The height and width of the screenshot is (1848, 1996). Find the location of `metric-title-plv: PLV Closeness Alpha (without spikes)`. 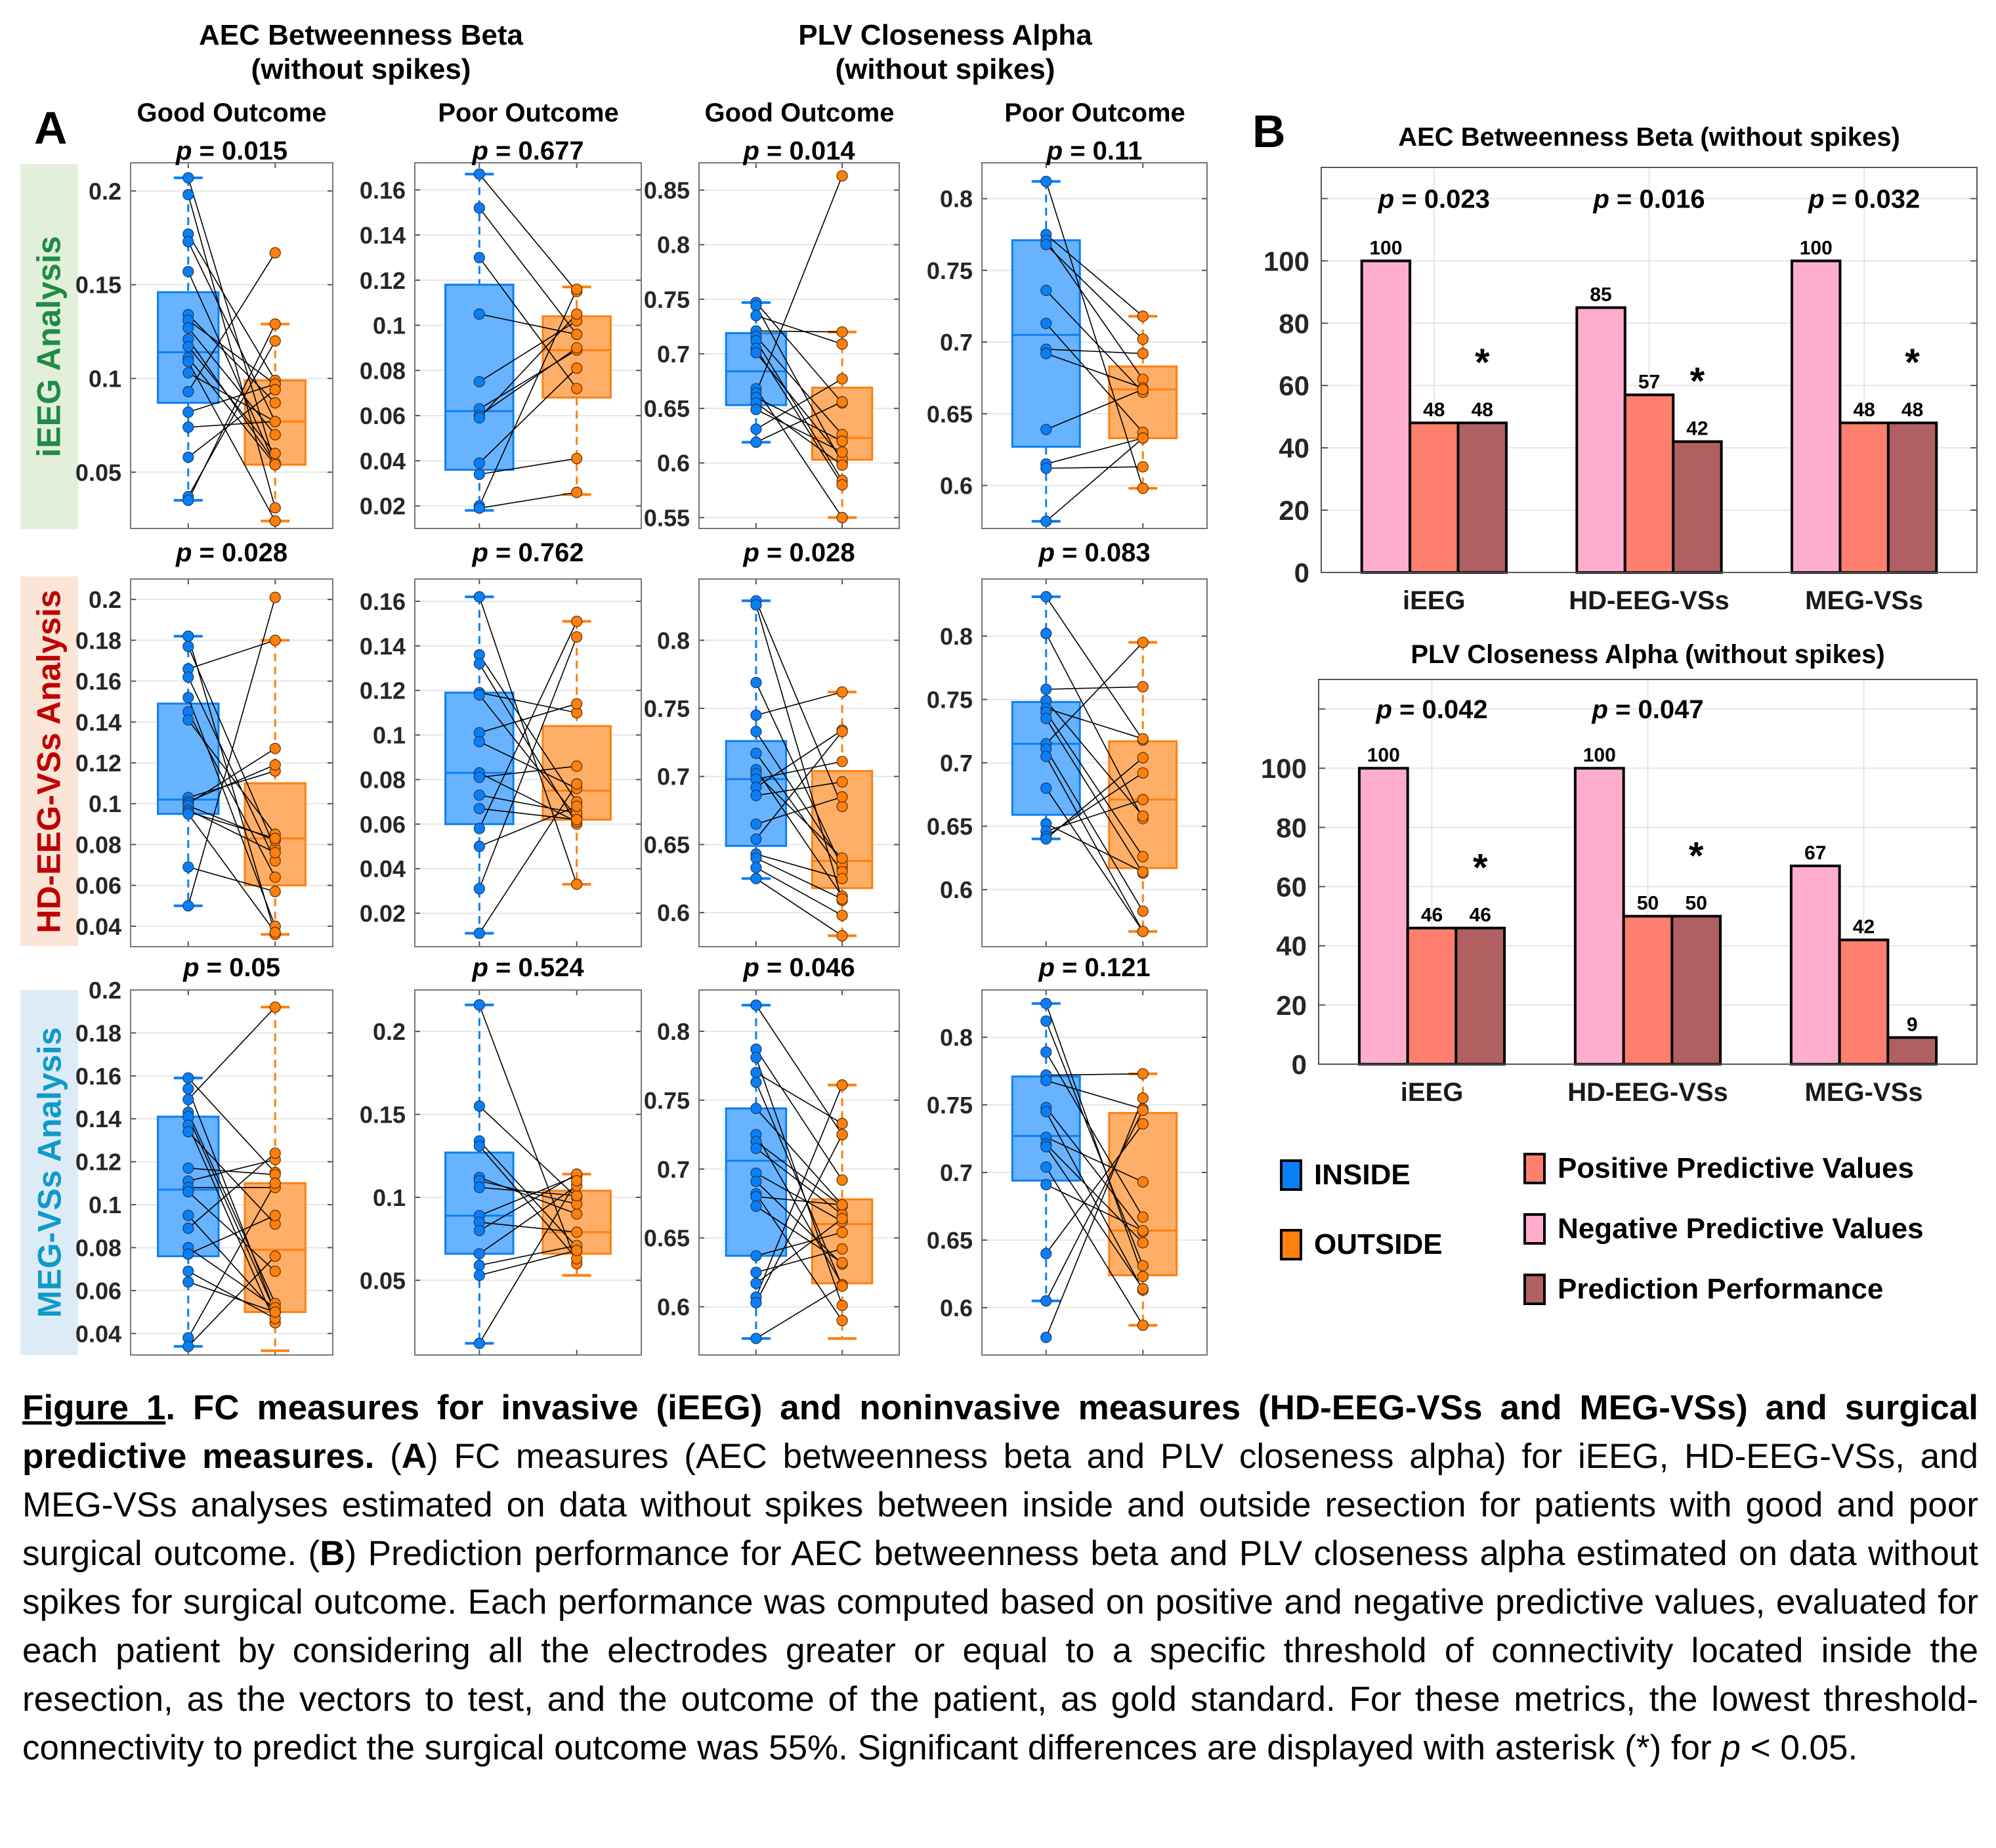

metric-title-plv: PLV Closeness Alpha (without spikes) is located at coordinates (945, 52).